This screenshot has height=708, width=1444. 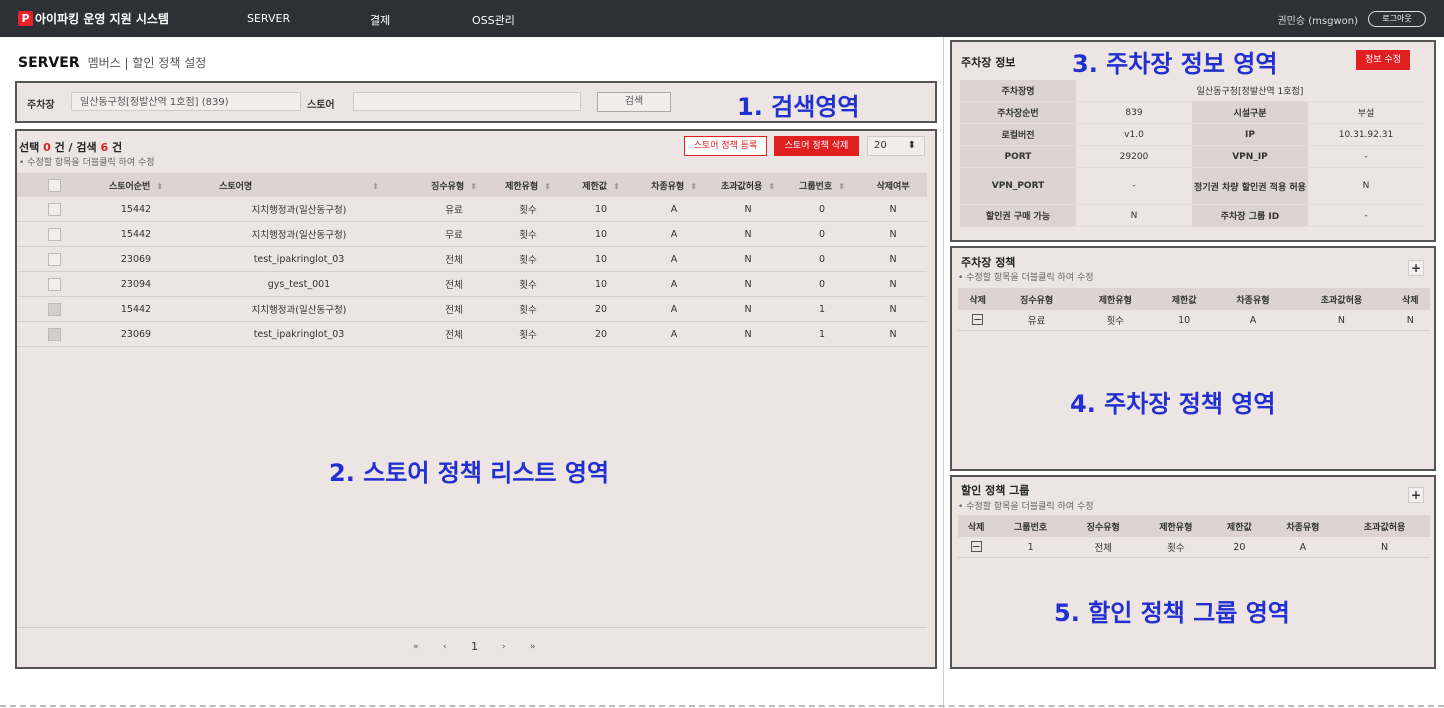 What do you see at coordinates (493, 20) in the screenshot?
I see `nav-oss-management: OSS관리` at bounding box center [493, 20].